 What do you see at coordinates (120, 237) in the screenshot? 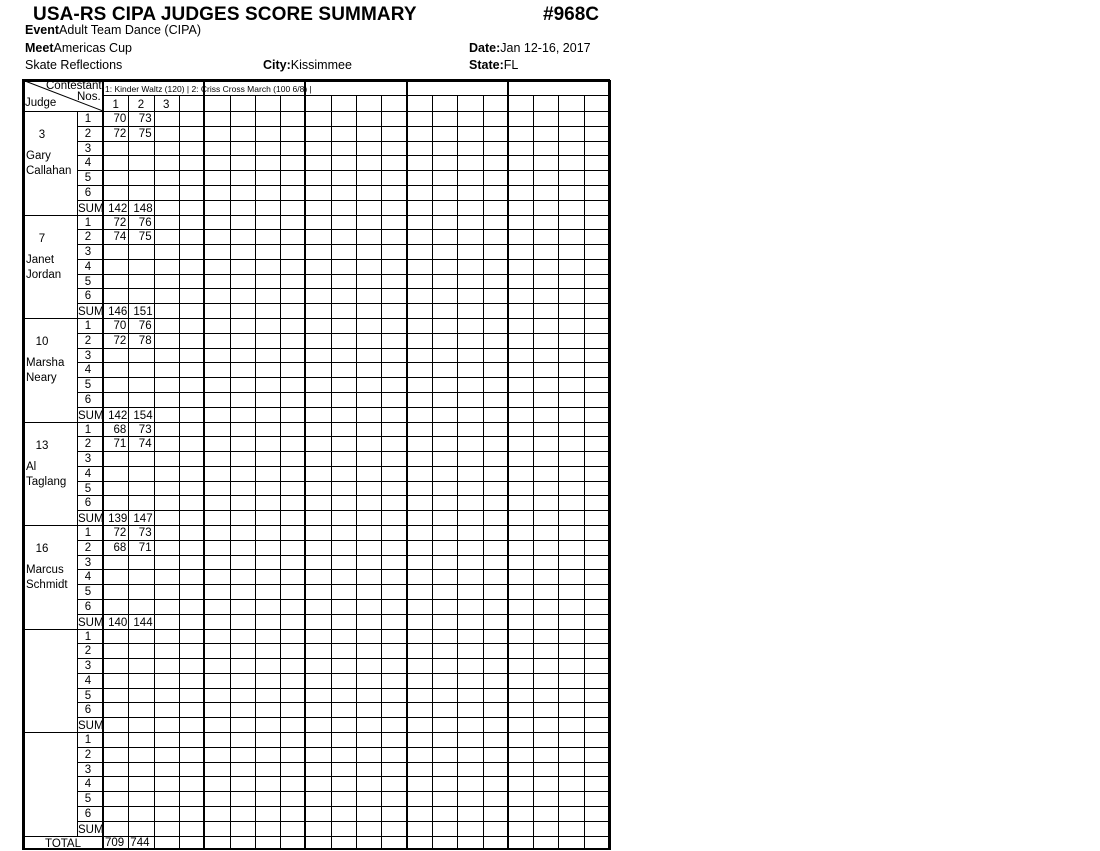
I see `score-cell: 74` at bounding box center [120, 237].